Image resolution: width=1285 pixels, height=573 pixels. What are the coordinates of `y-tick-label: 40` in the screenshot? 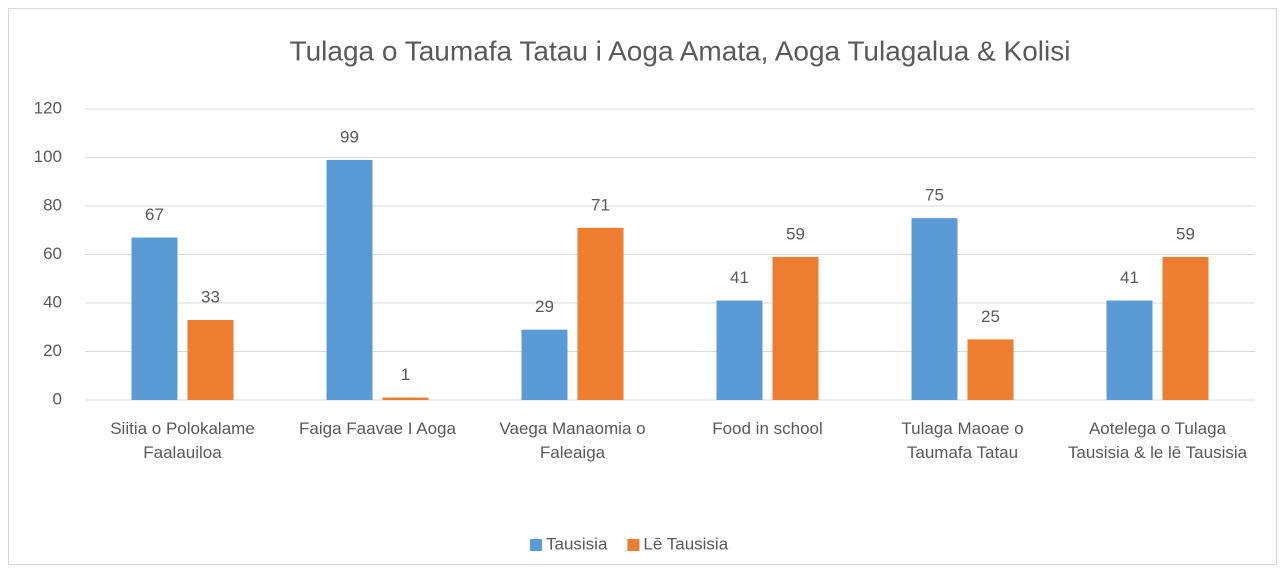 It's located at (52, 301).